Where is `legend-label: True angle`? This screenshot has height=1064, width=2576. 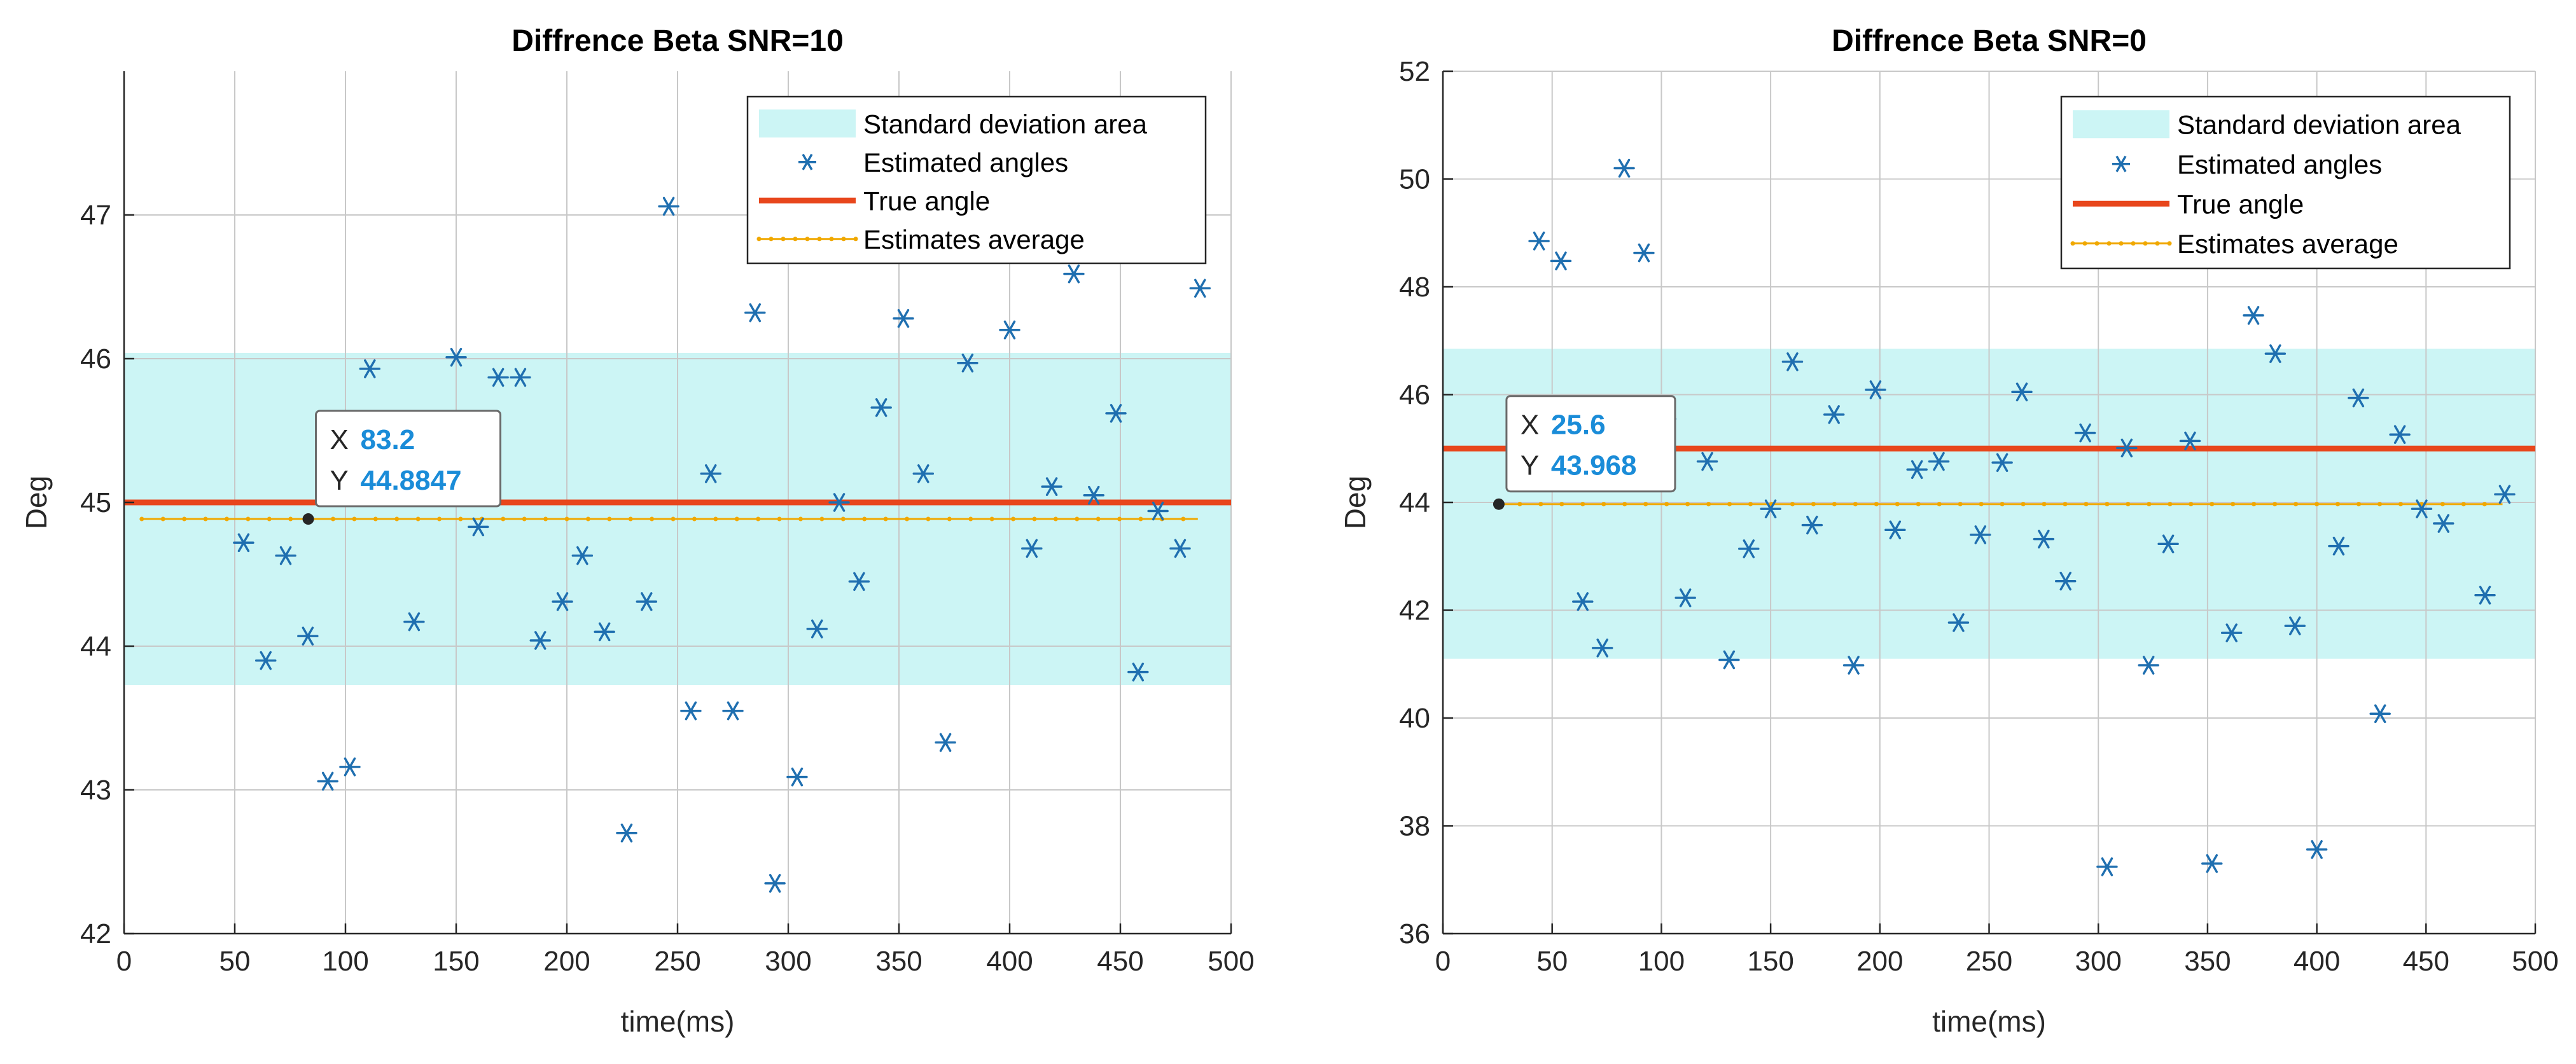
legend-label: True angle is located at coordinates (2240, 204).